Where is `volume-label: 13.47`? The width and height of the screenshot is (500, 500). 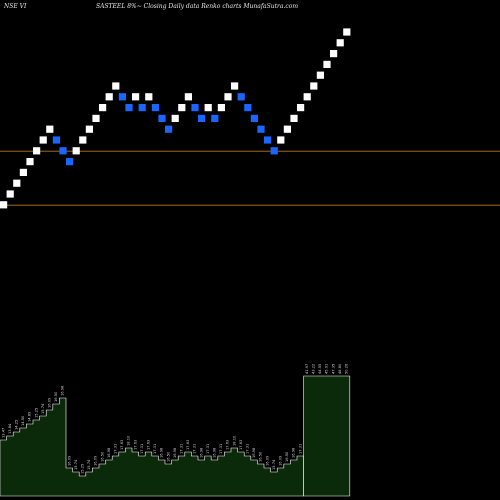
volume-label: 13.47 is located at coordinates (3, 433).